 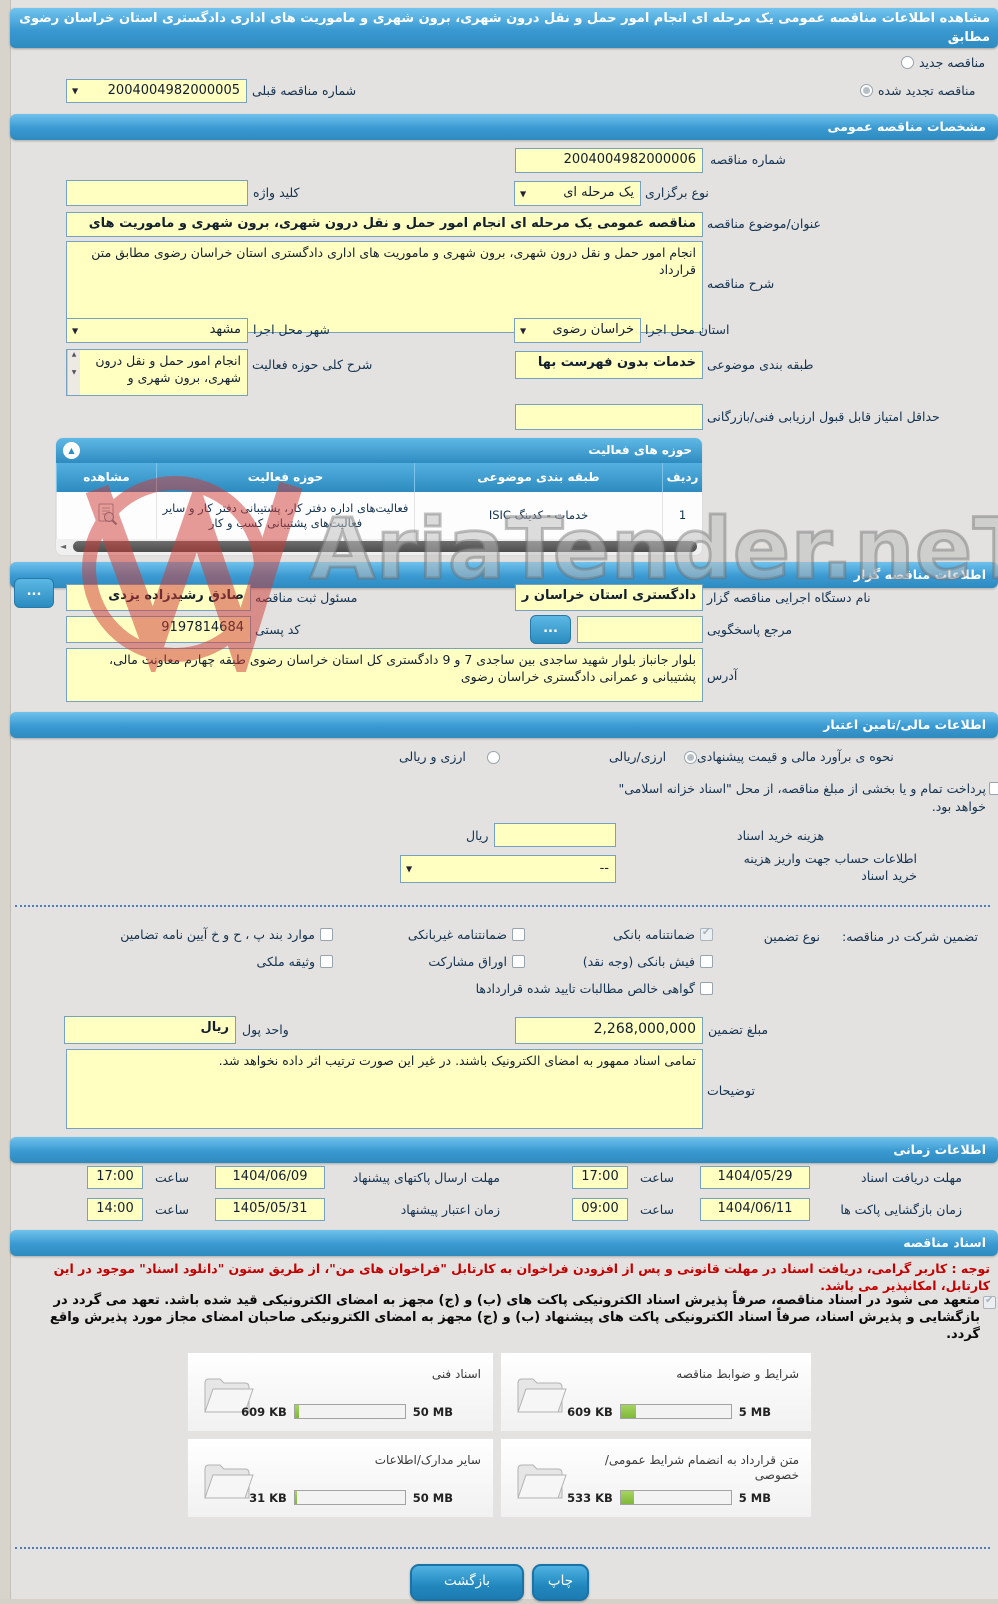 What do you see at coordinates (989, 1302) in the screenshot?
I see `commitment-checkbox` at bounding box center [989, 1302].